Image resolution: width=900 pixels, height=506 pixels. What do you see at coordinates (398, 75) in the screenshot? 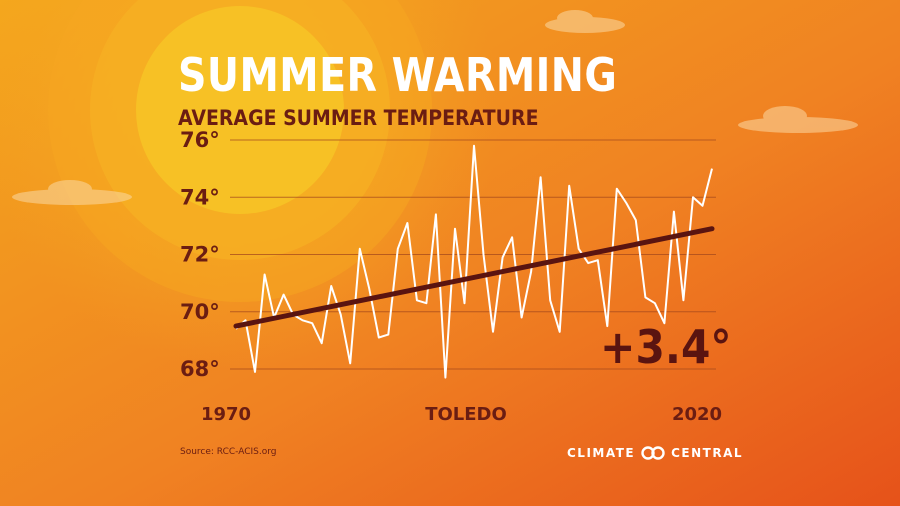
I see `chart-title: SUMMER WARMING` at bounding box center [398, 75].